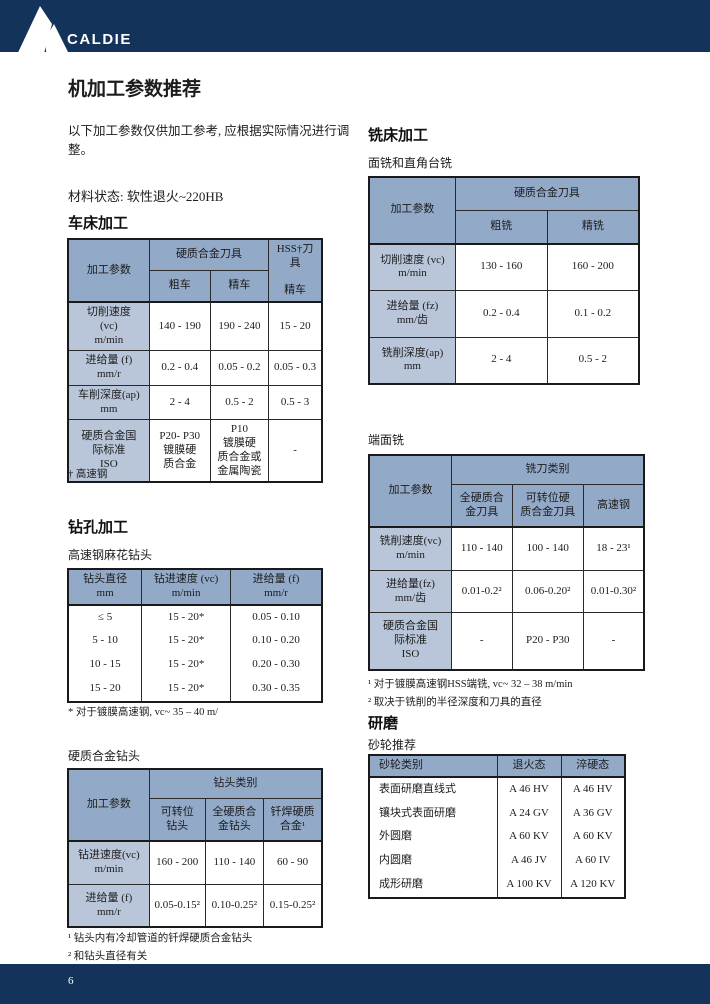  What do you see at coordinates (433, 813) in the screenshot?
I see `table-cell: 镶块式表面研磨` at bounding box center [433, 813].